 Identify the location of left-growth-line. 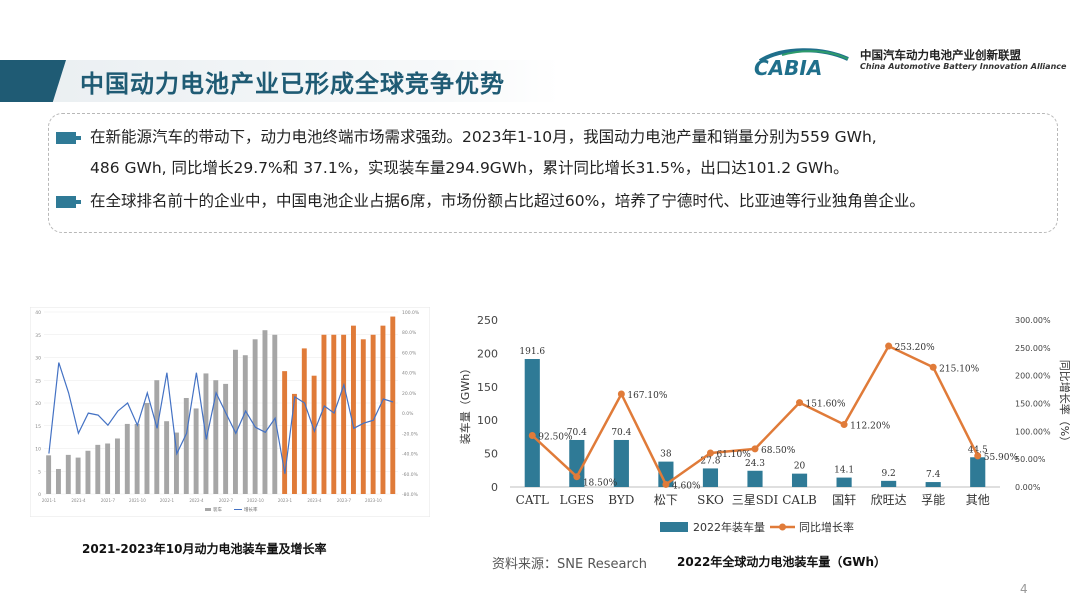
(221, 418).